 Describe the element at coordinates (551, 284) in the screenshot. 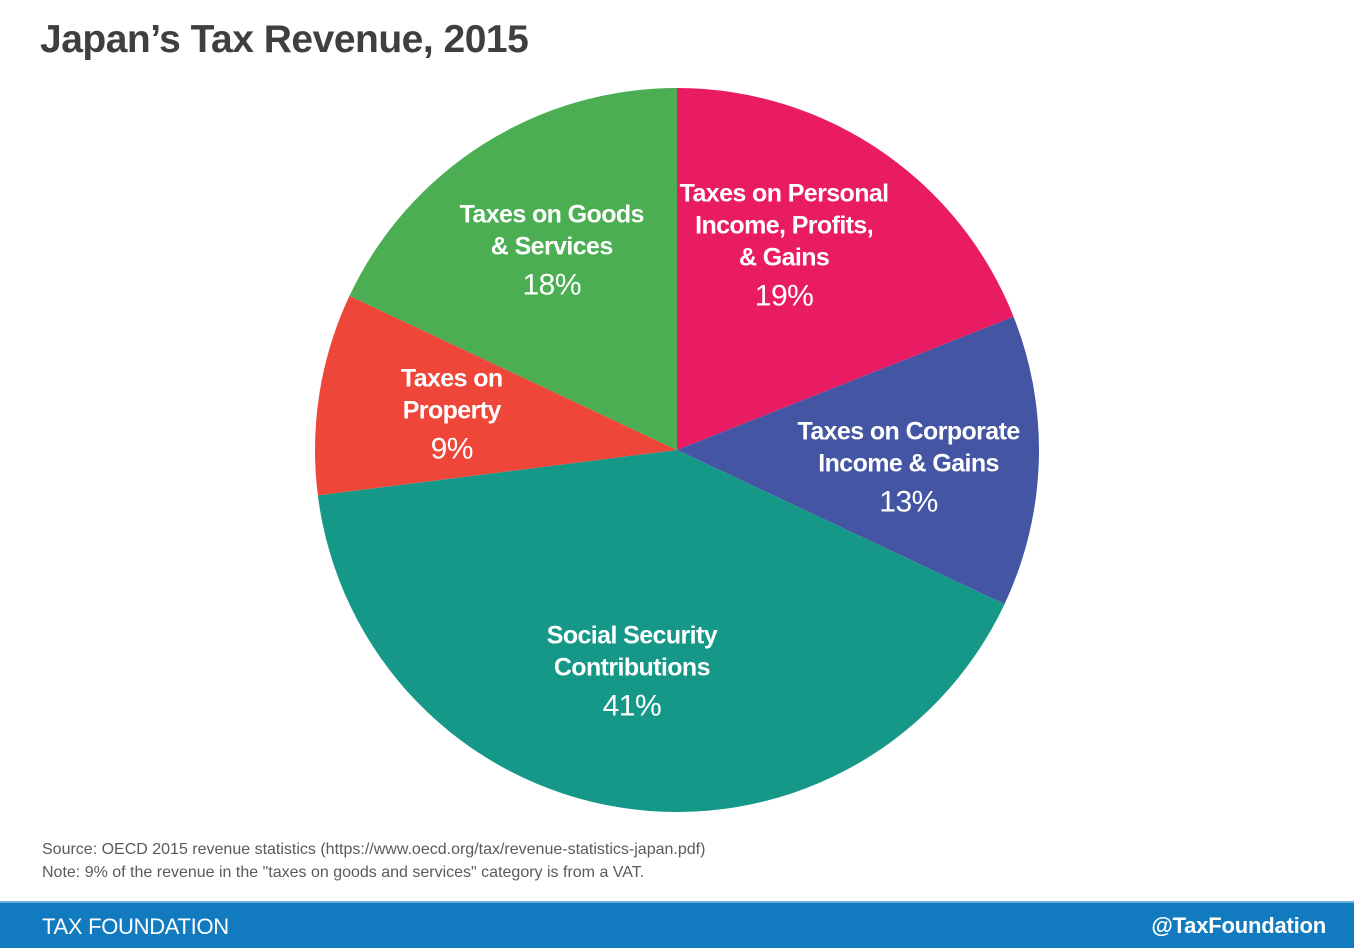

I see `slice-value-5: 18%` at that location.